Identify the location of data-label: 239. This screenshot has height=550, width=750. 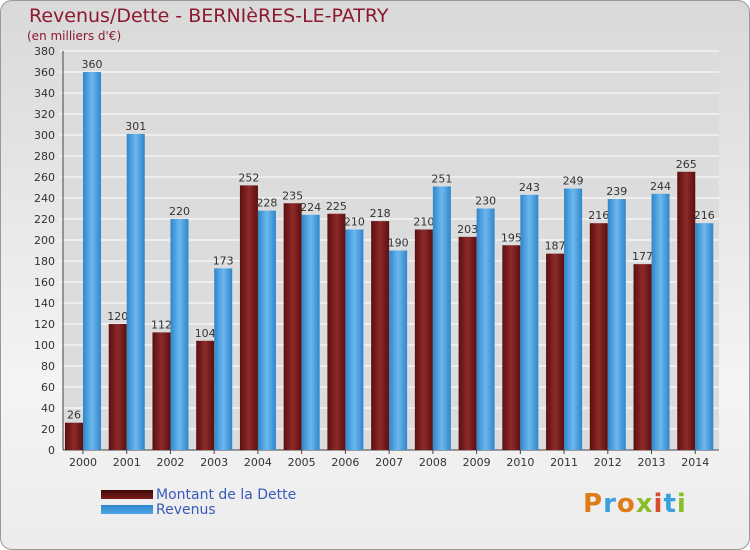
(616, 191).